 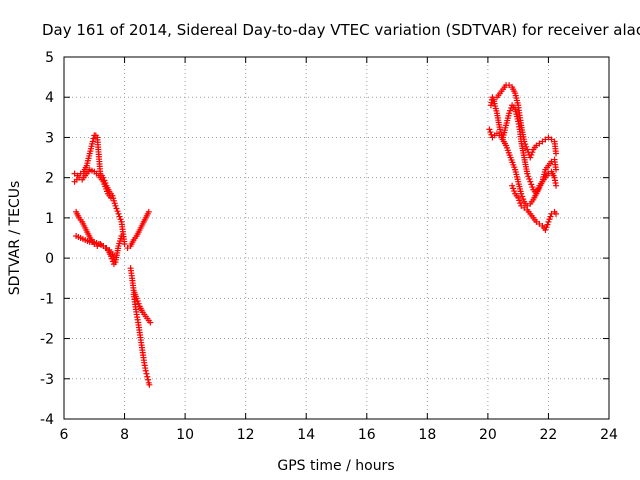 I want to click on x-tick-label: 14, so click(x=306, y=435).